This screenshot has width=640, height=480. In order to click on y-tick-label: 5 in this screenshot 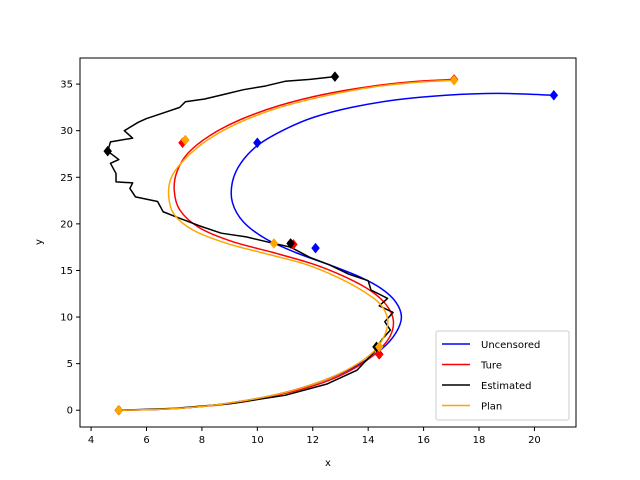, I will do `click(70, 364)`.